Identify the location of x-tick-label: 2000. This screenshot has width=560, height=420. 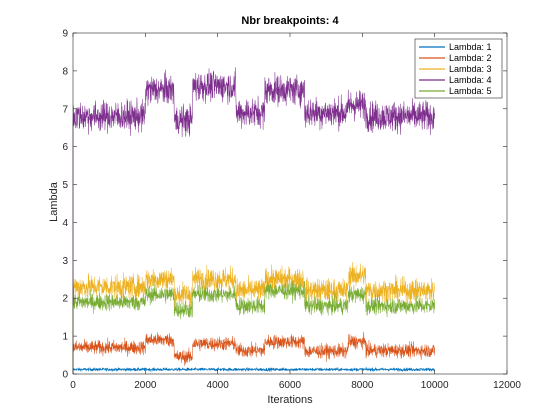
(145, 385).